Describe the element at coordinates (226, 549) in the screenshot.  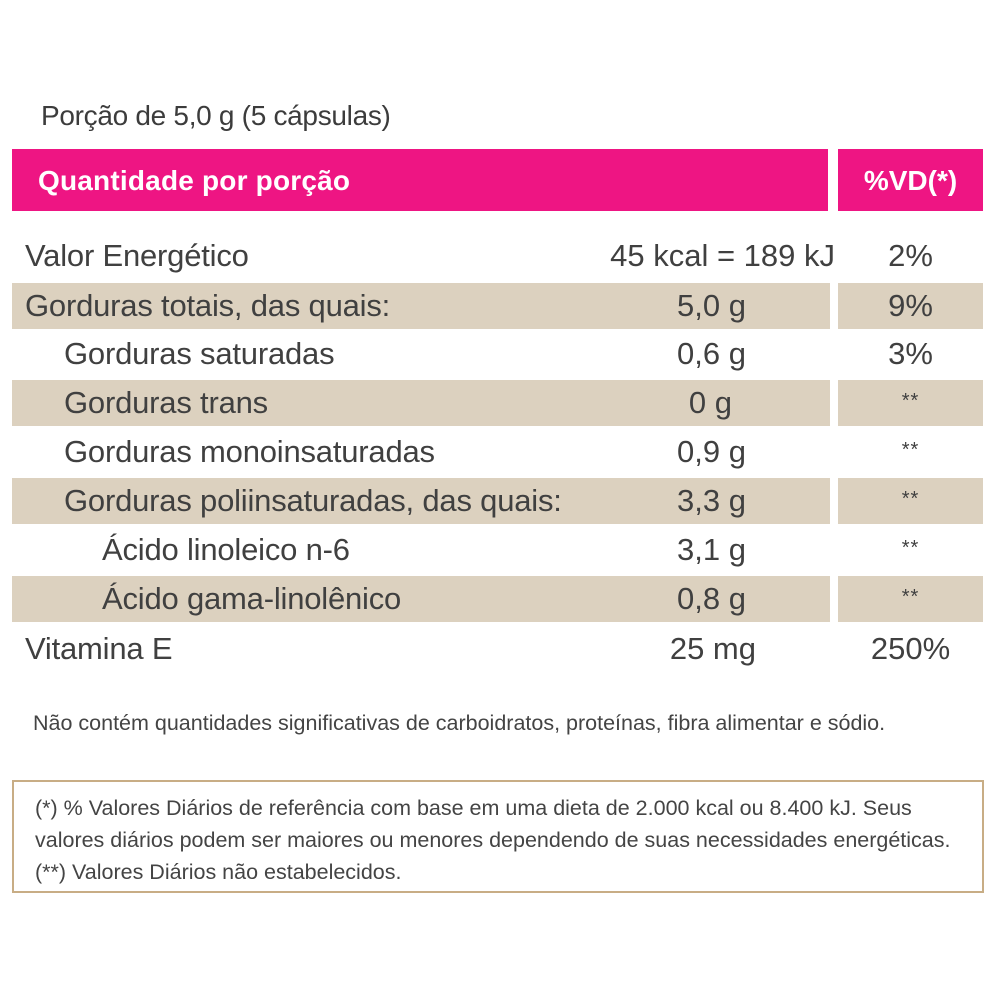
I see `nutrient-name: Ácido linoleico n-6` at that location.